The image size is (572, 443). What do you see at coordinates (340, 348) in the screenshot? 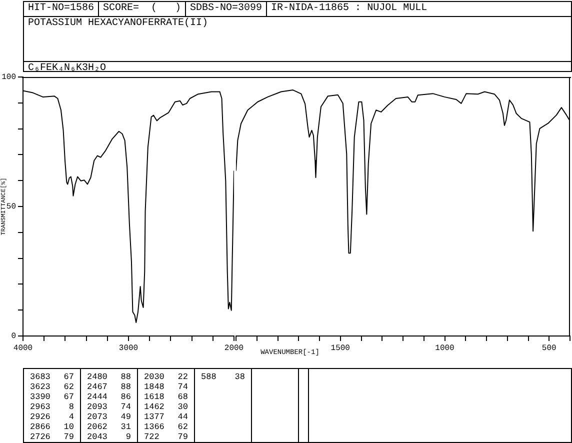
I see `x-tick-label: 1500` at bounding box center [340, 348].